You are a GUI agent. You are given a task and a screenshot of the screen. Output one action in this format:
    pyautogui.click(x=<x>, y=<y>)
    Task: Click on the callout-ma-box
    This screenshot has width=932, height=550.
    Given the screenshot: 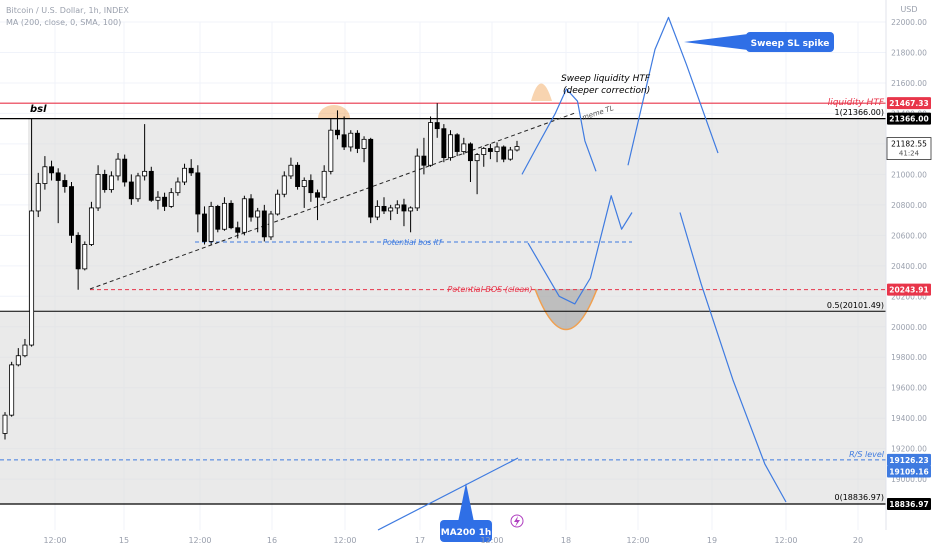 What is the action you would take?
    pyautogui.click(x=466, y=531)
    